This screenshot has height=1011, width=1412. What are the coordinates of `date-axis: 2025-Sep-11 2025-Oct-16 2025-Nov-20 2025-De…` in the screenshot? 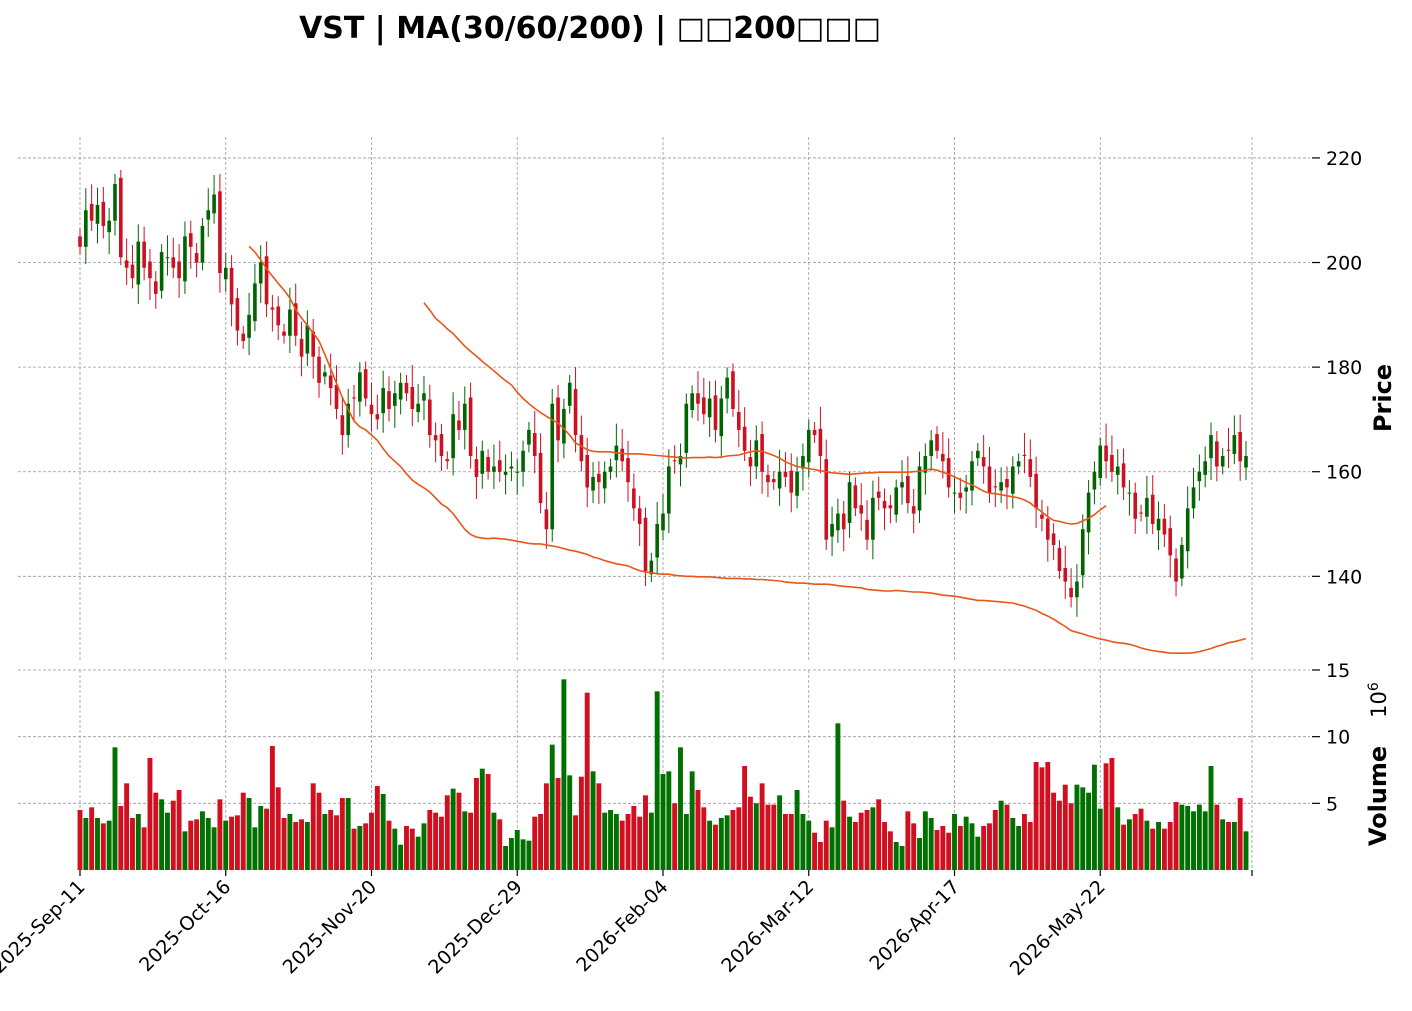 It's located at (626, 925).